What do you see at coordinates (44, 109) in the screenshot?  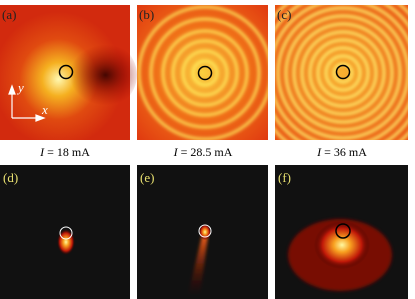 I see `axis-label: x` at bounding box center [44, 109].